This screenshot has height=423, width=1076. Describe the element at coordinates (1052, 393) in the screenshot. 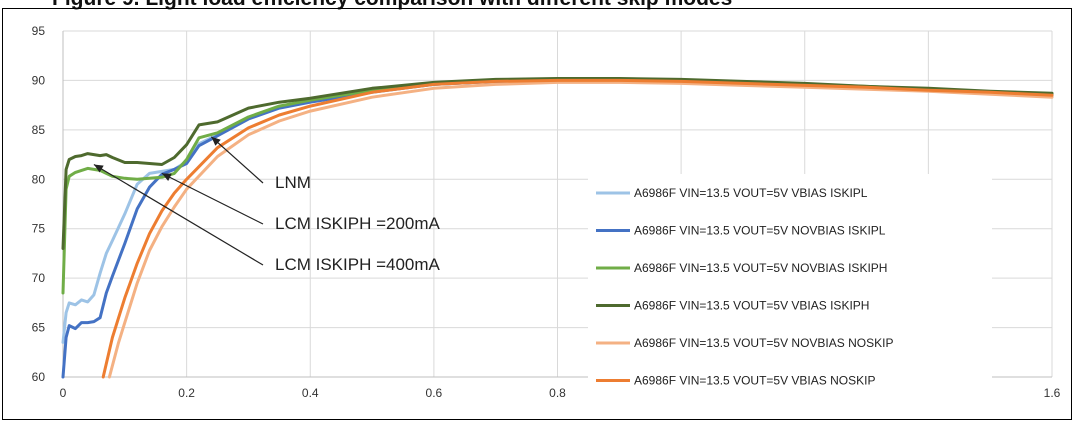

I see `x-tick-label: 1.6` at that location.